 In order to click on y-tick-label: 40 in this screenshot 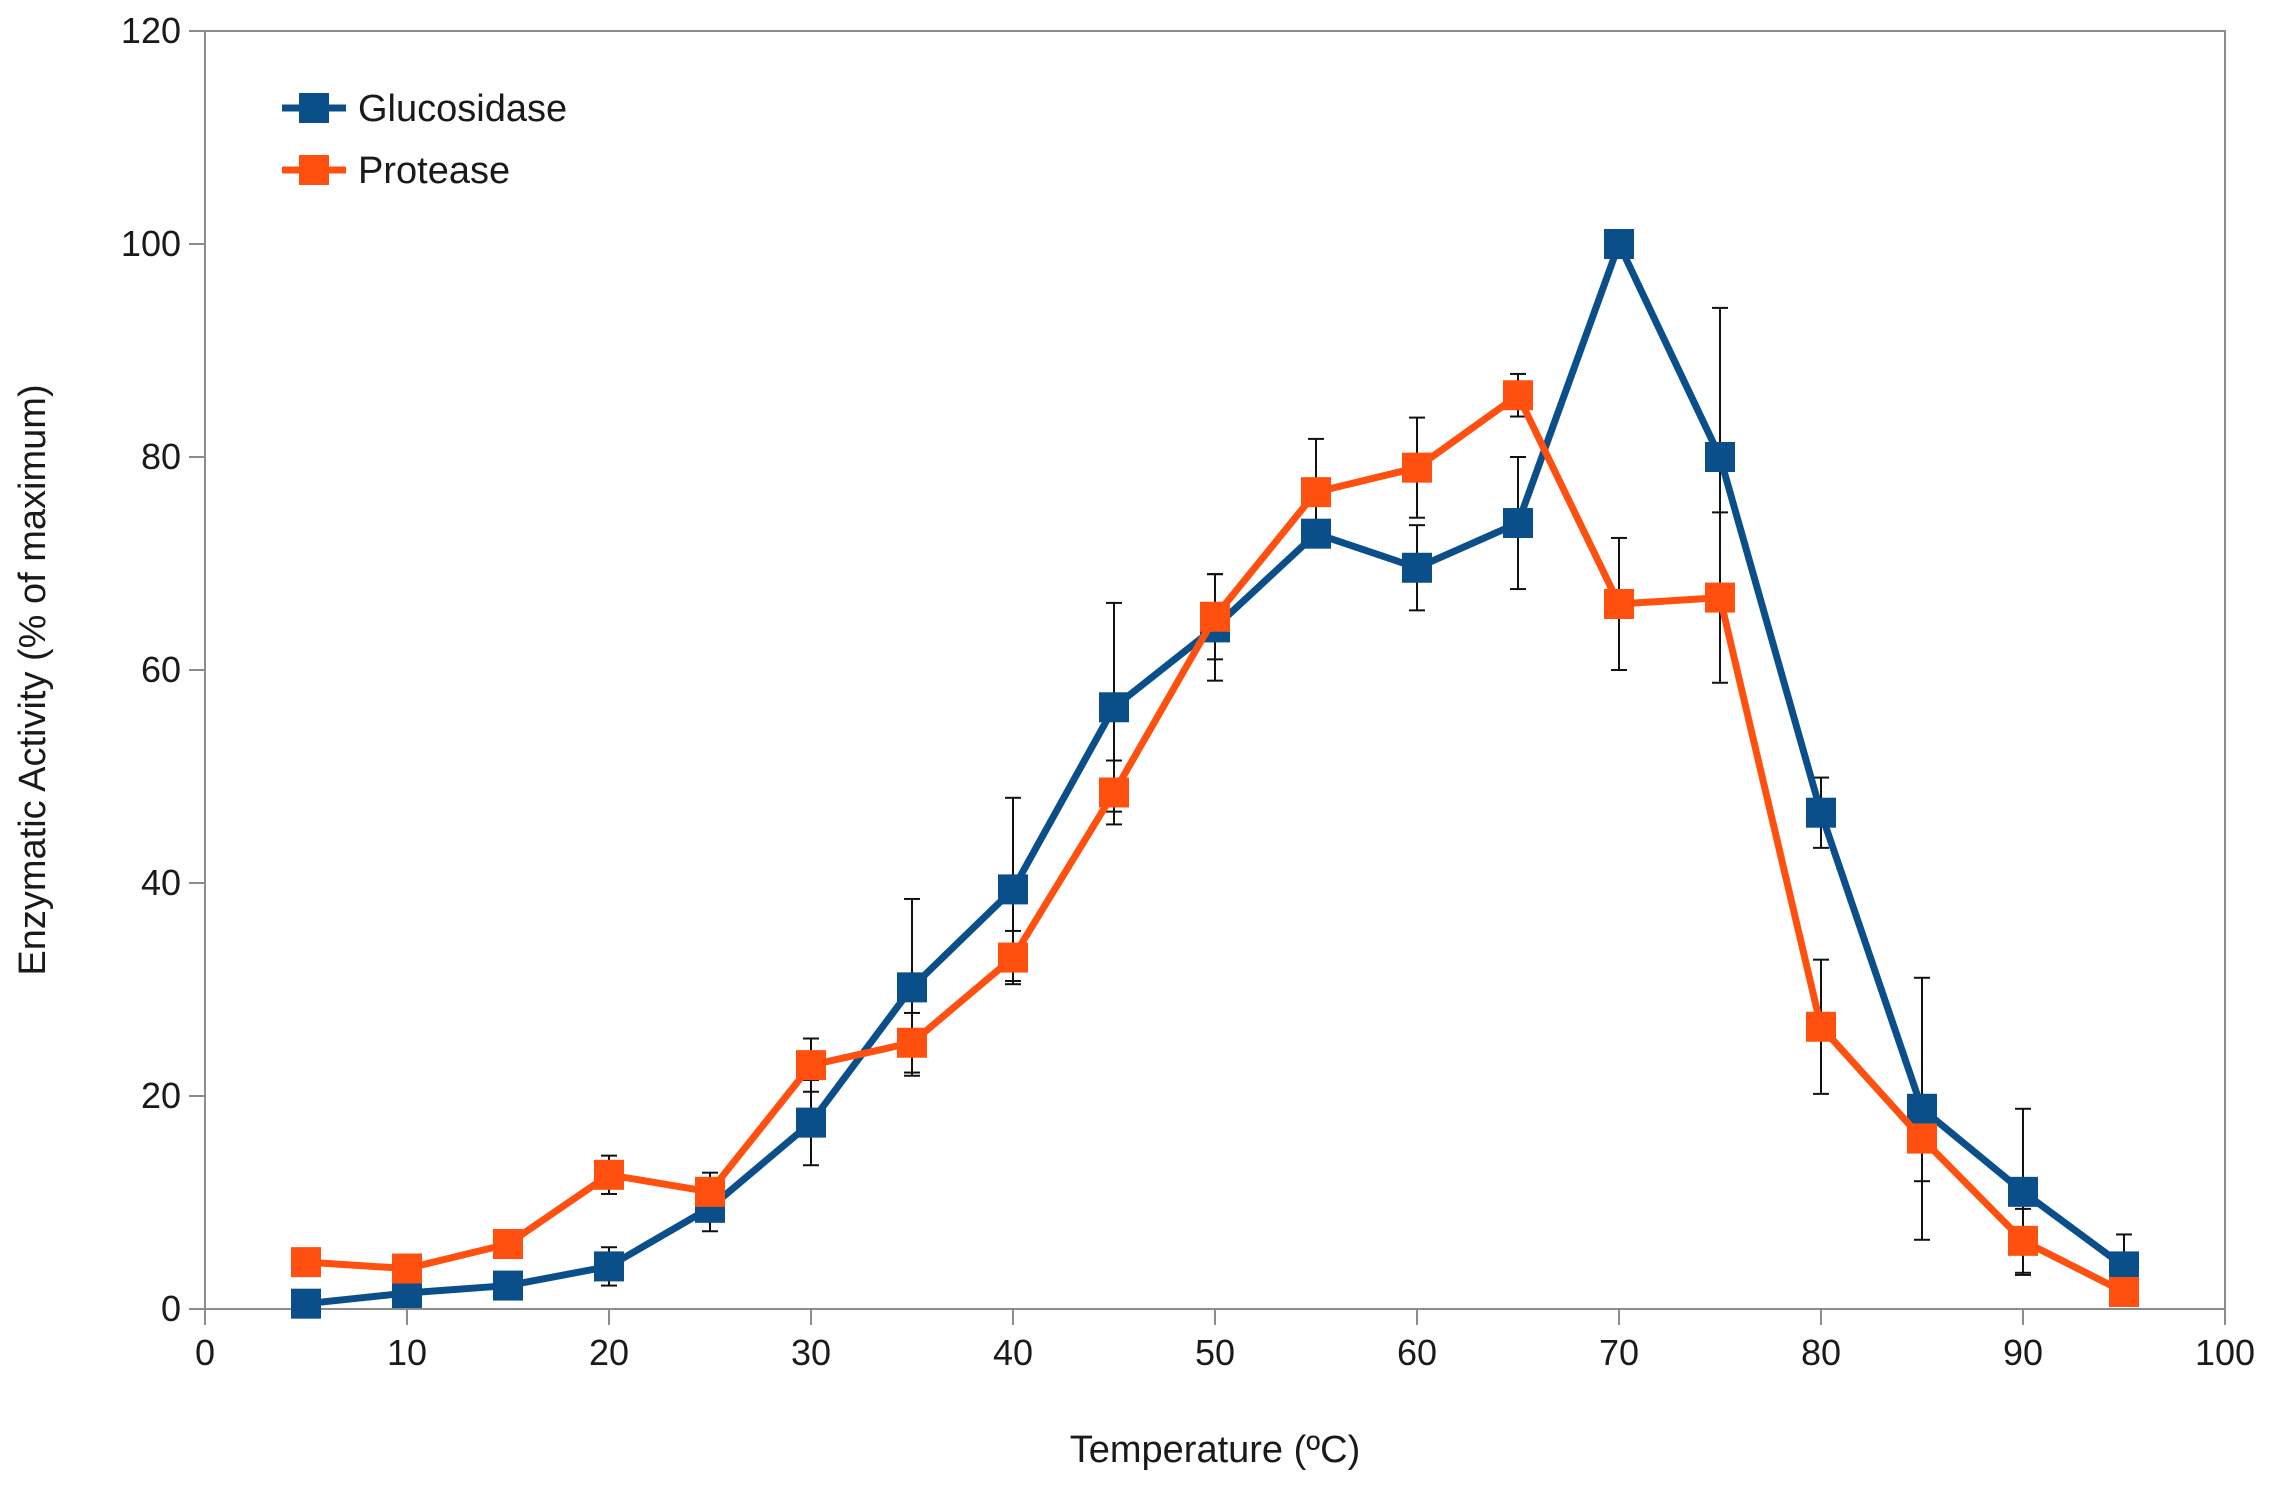, I will do `click(161, 882)`.